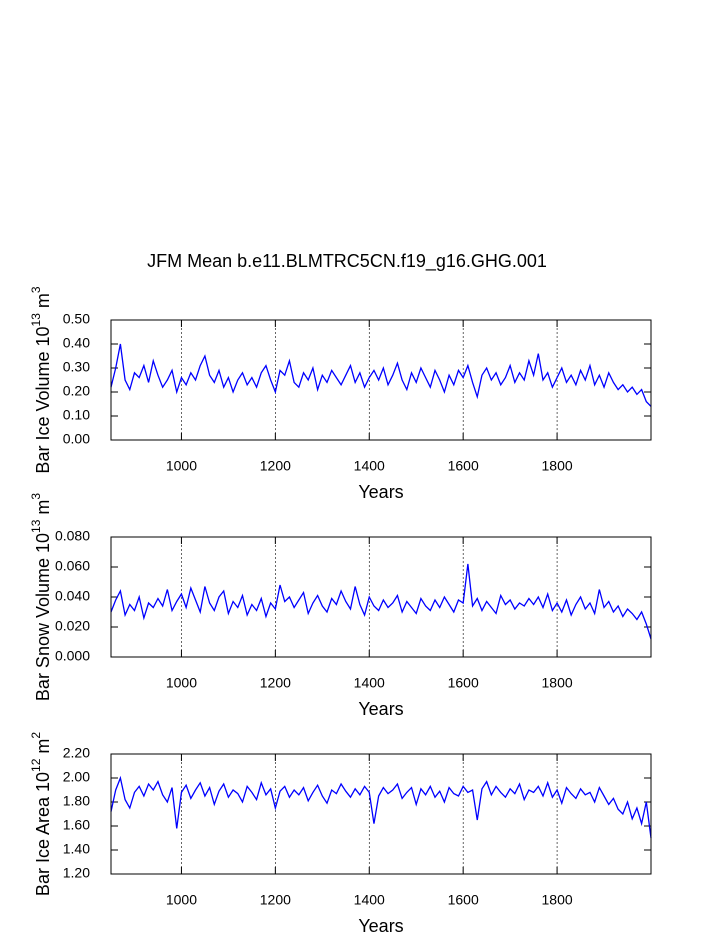 This screenshot has width=723, height=935. I want to click on y-tick-label: 1.20, so click(76, 873).